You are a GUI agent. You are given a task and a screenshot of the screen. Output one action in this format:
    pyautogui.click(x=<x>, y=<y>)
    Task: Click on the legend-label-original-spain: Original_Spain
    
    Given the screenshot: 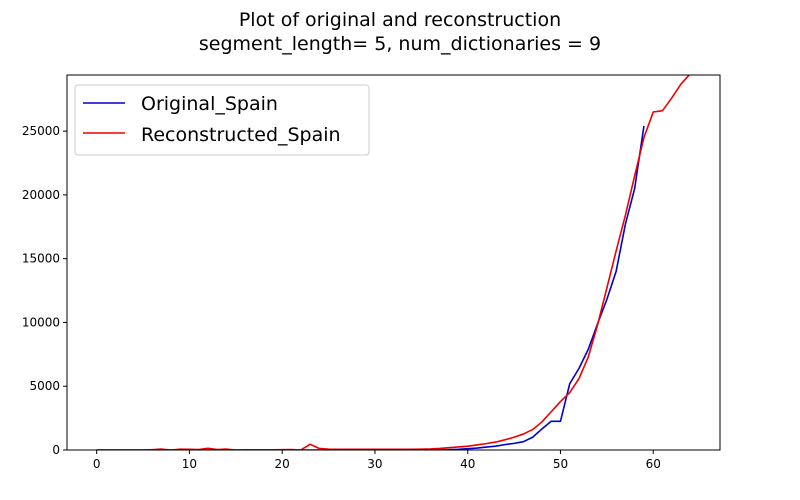 What is the action you would take?
    pyautogui.click(x=209, y=104)
    